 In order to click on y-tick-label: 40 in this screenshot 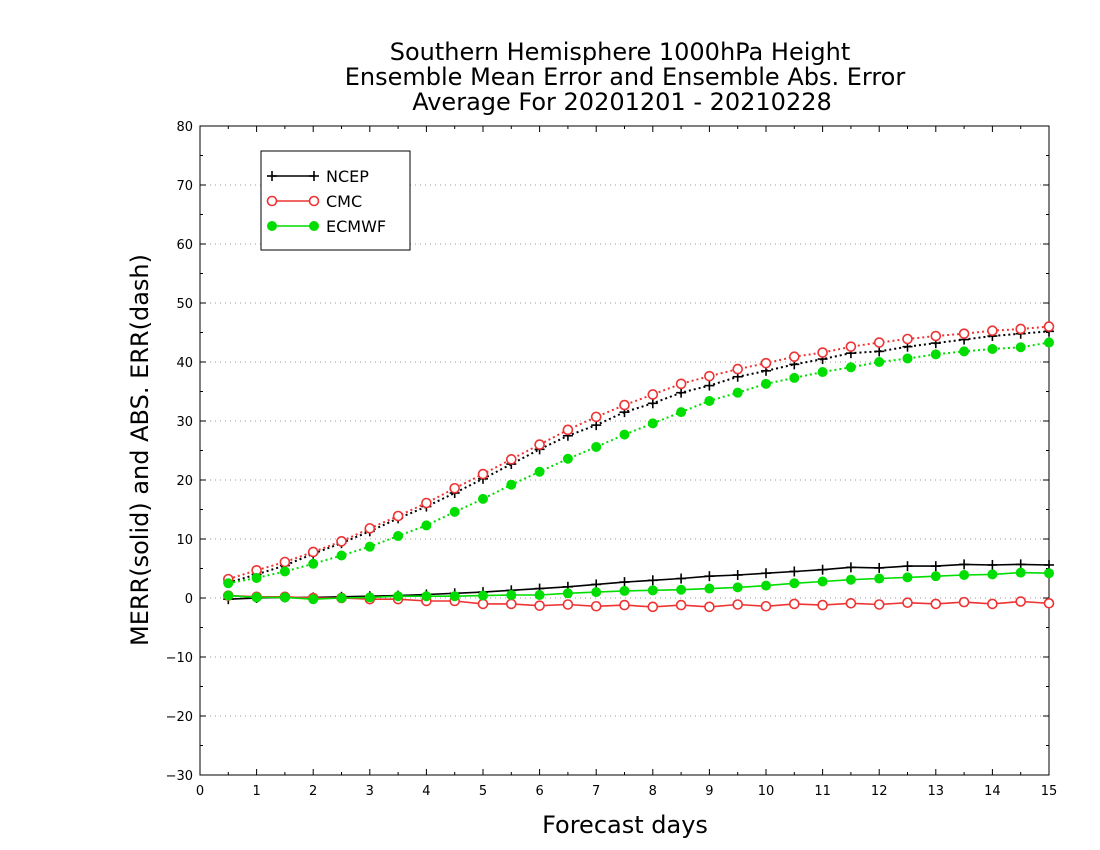, I will do `click(184, 363)`.